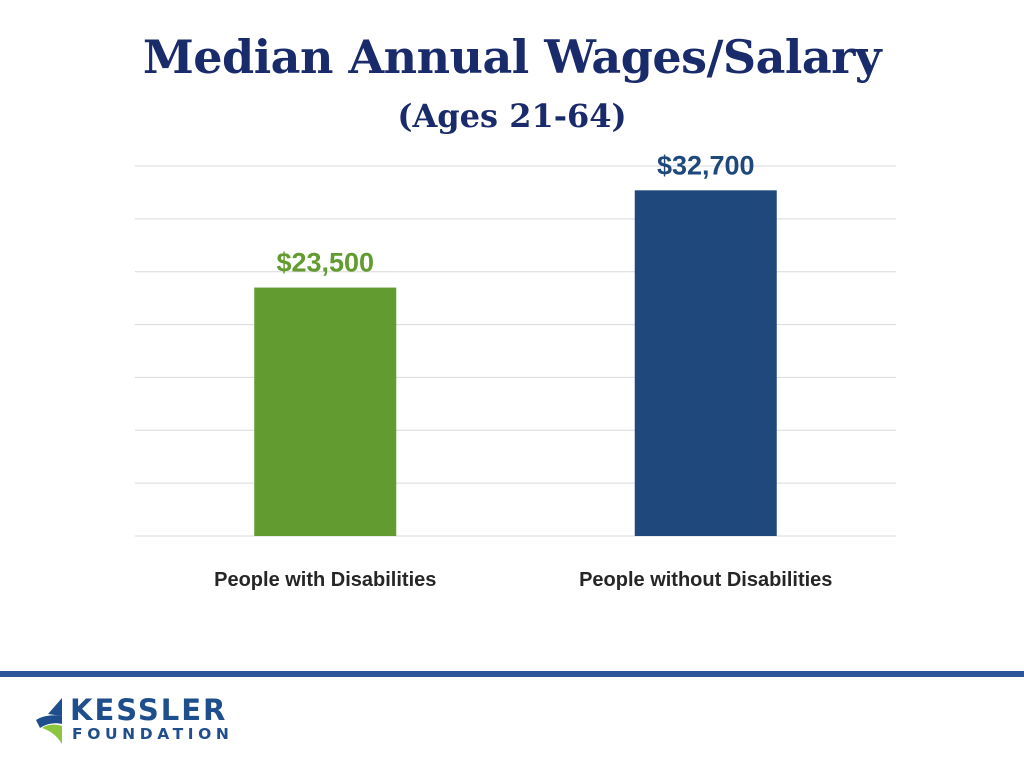 The width and height of the screenshot is (1024, 768). Describe the element at coordinates (706, 165) in the screenshot. I see `value-label: $32,700` at that location.